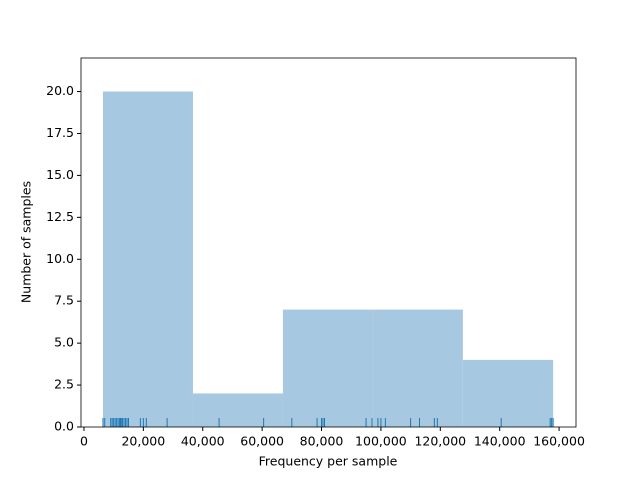 This screenshot has height=484, width=640. I want to click on y-tick-label: 2.5, so click(64, 384).